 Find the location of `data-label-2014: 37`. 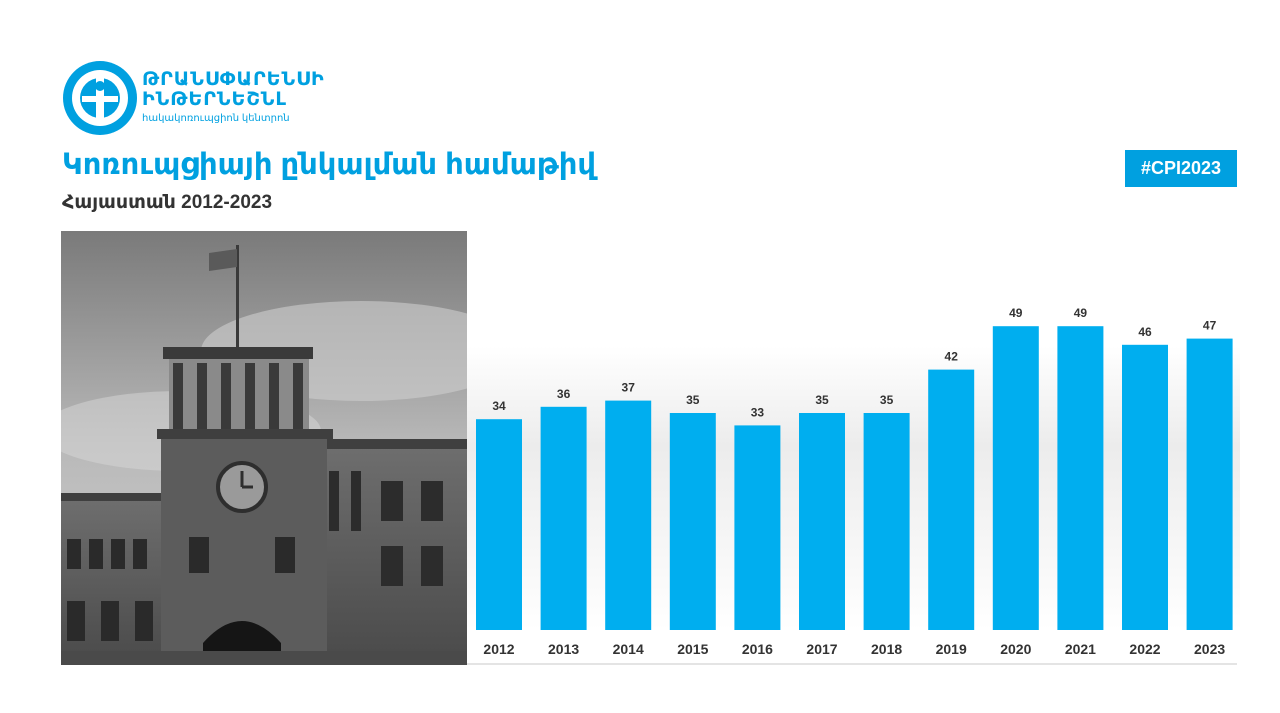

data-label-2014: 37 is located at coordinates (629, 388).